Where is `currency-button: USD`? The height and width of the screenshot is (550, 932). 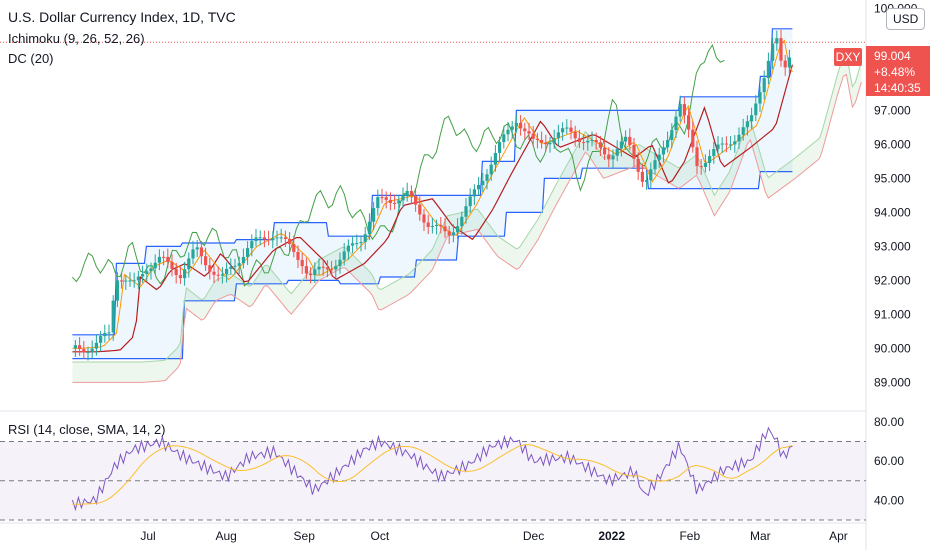 currency-button: USD is located at coordinates (906, 19).